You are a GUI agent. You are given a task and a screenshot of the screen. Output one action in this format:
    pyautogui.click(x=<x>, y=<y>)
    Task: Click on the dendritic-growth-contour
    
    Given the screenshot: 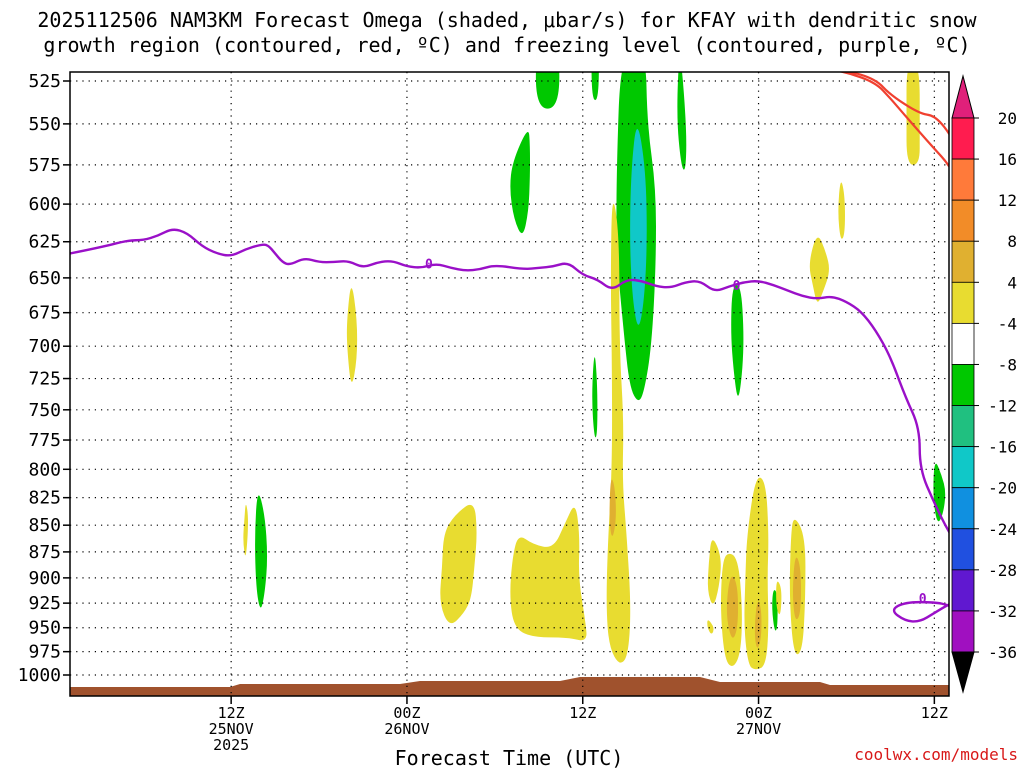 What is the action you would take?
    pyautogui.click(x=893, y=120)
    